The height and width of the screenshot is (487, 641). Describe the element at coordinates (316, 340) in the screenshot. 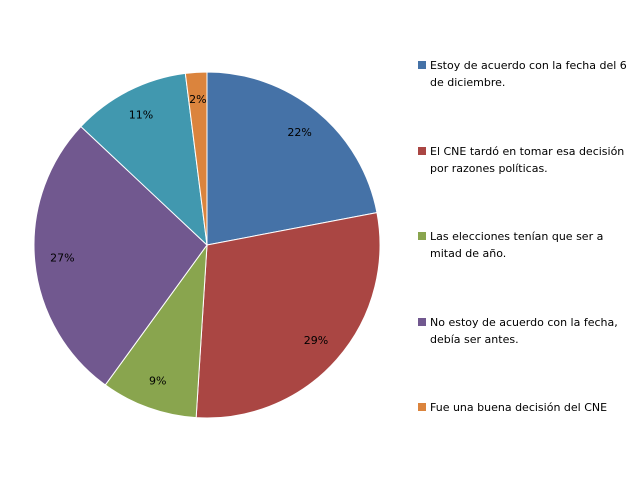

I see `data-label: 29%` at that location.